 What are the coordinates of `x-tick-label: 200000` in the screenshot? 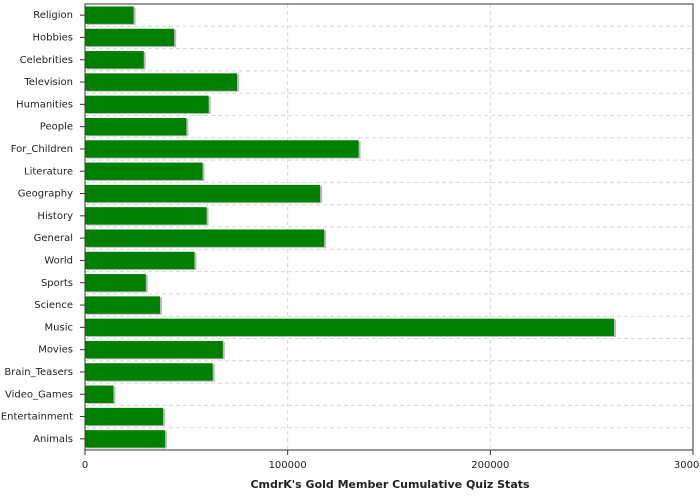 It's located at (490, 465).